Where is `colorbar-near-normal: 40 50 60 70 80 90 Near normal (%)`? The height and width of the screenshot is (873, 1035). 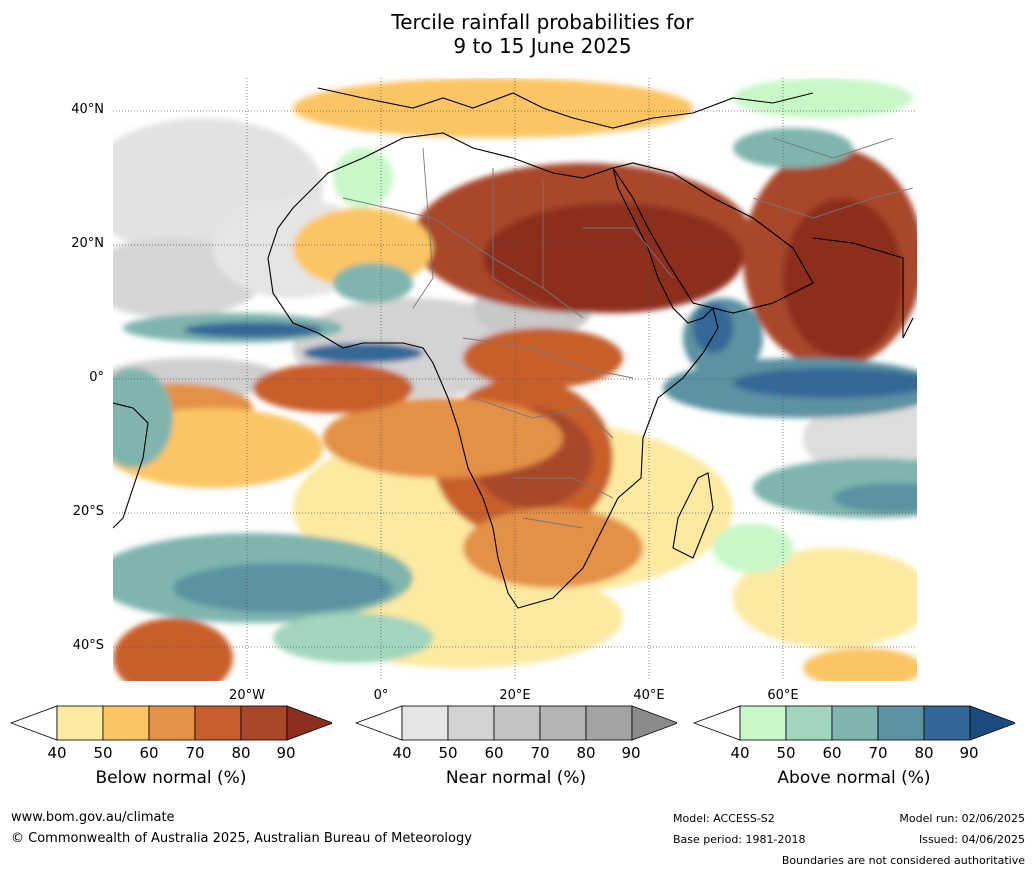 colorbar-near-normal: 40 50 60 70 80 90 Near normal (%) is located at coordinates (517, 746).